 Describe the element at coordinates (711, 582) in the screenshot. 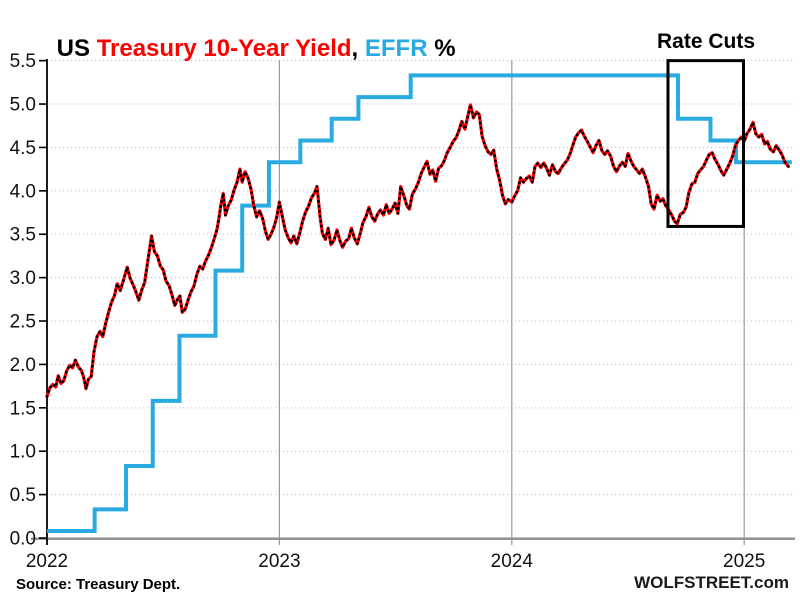

I see `wolfstreet-watermark: WOLFSTREET.com` at that location.